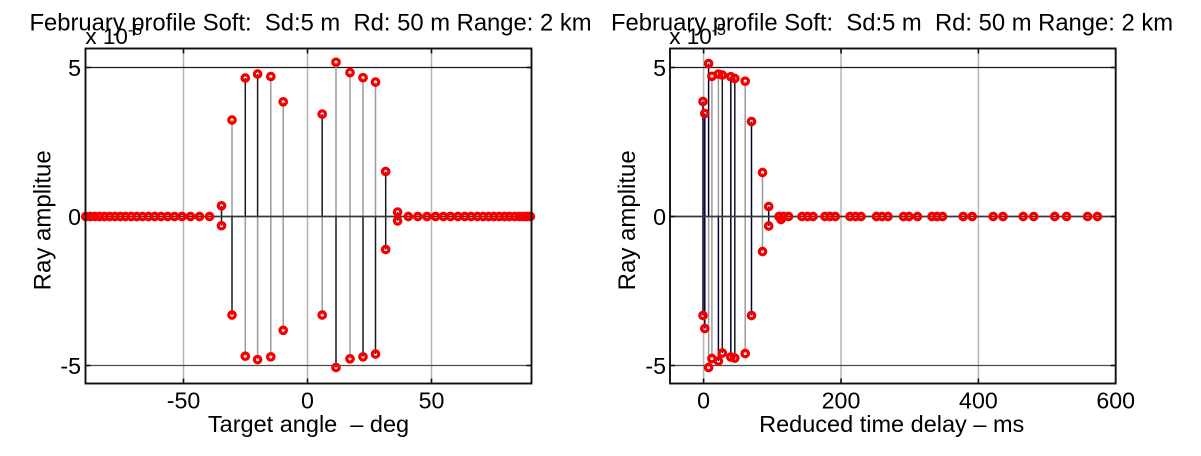 The image size is (1201, 456). Describe the element at coordinates (1115, 400) in the screenshot. I see `svg-text: 600` at that location.